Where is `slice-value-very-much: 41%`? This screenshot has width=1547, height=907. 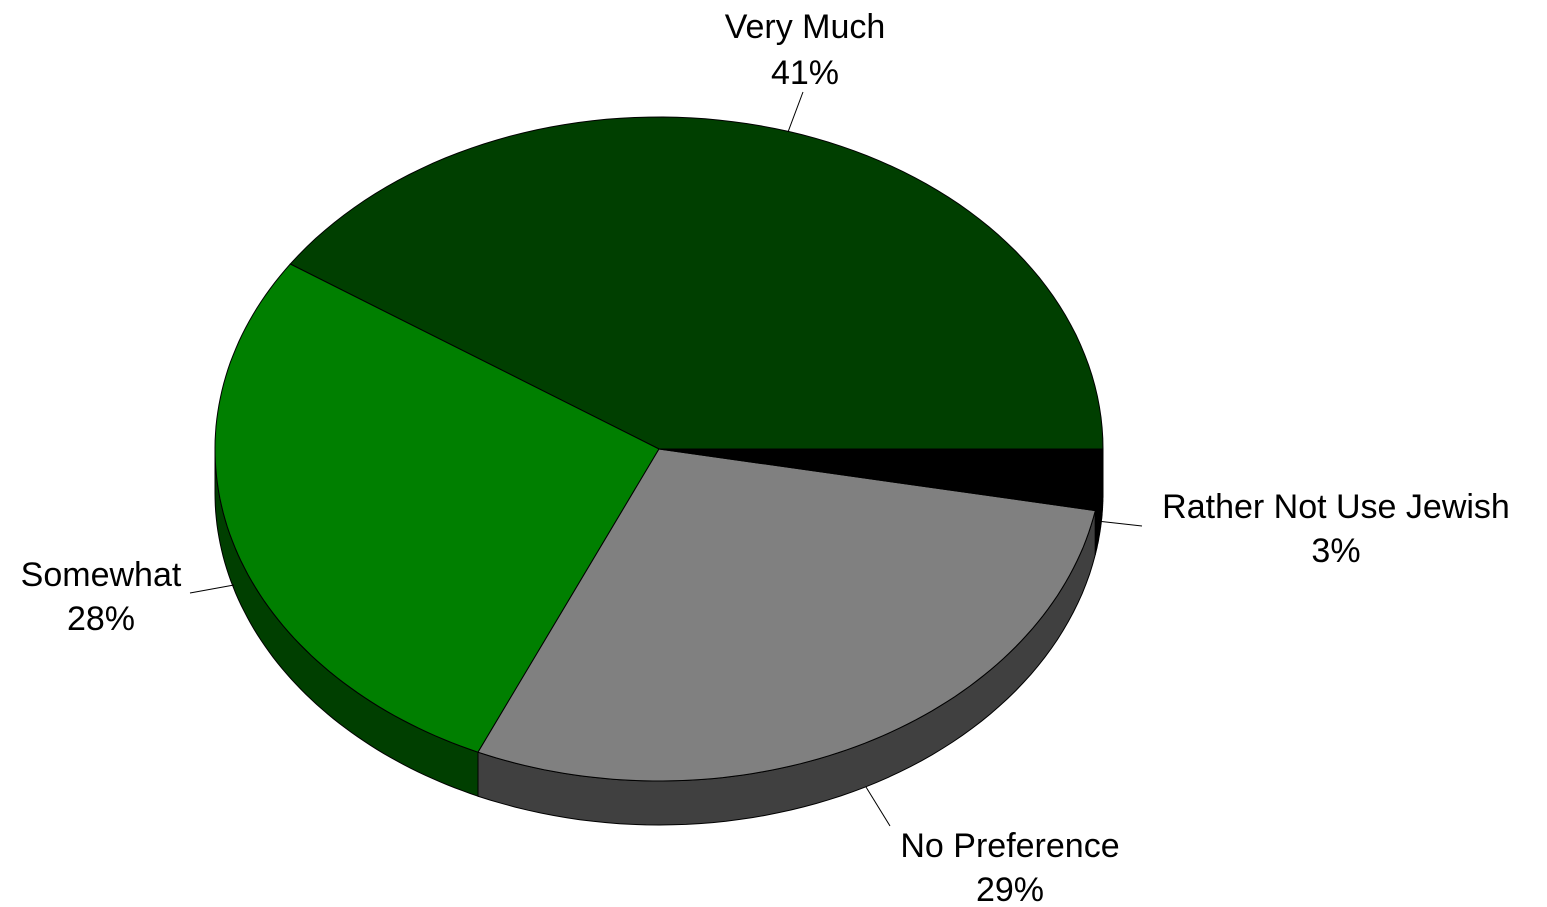 slice-value-very-much: 41% is located at coordinates (805, 73).